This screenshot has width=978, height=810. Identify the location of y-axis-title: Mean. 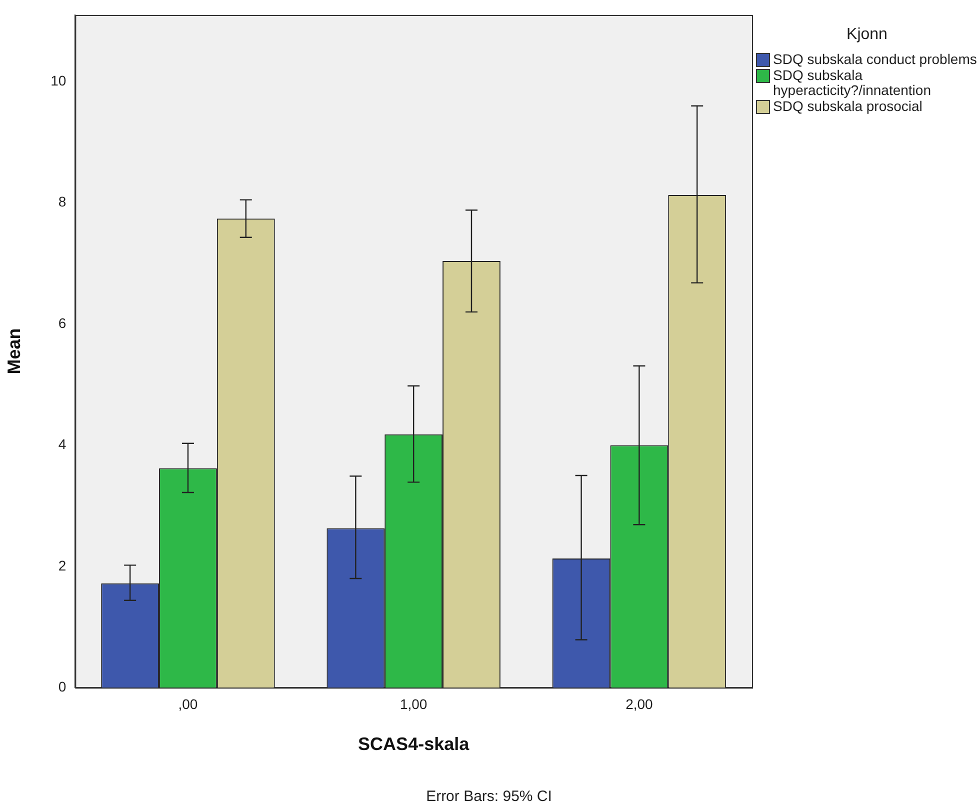
(14, 351).